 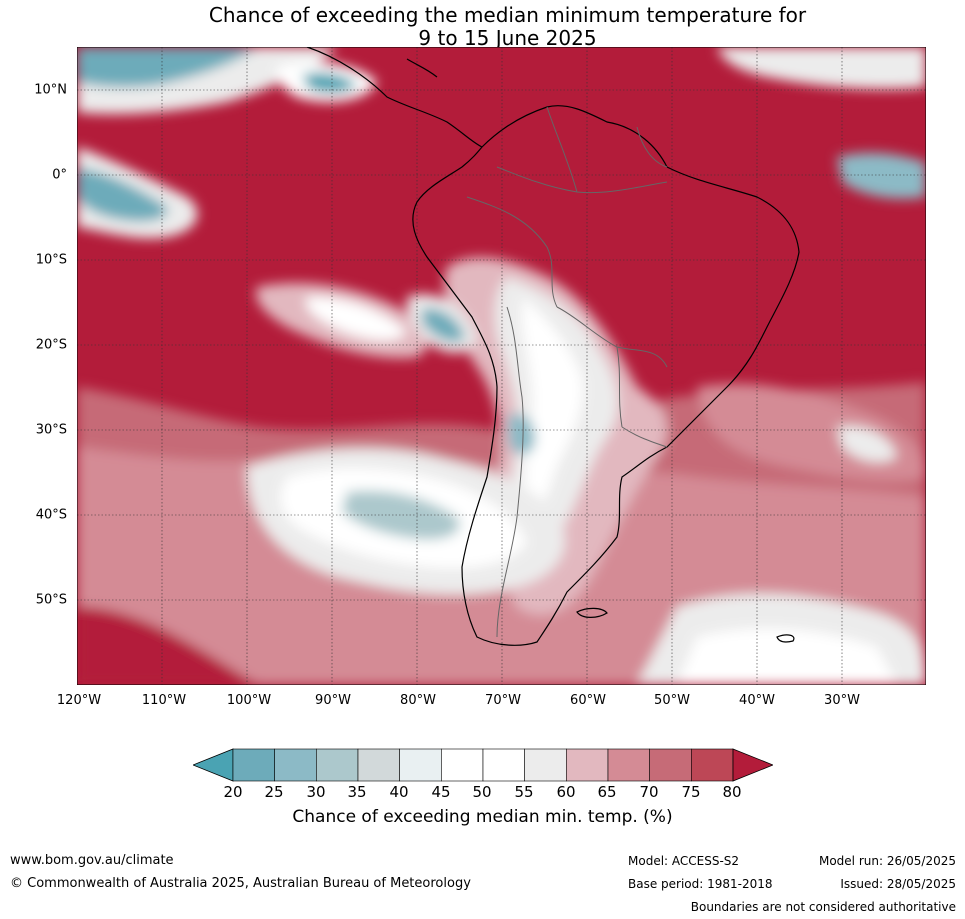 I want to click on colorbar-tick: 75, so click(x=691, y=792).